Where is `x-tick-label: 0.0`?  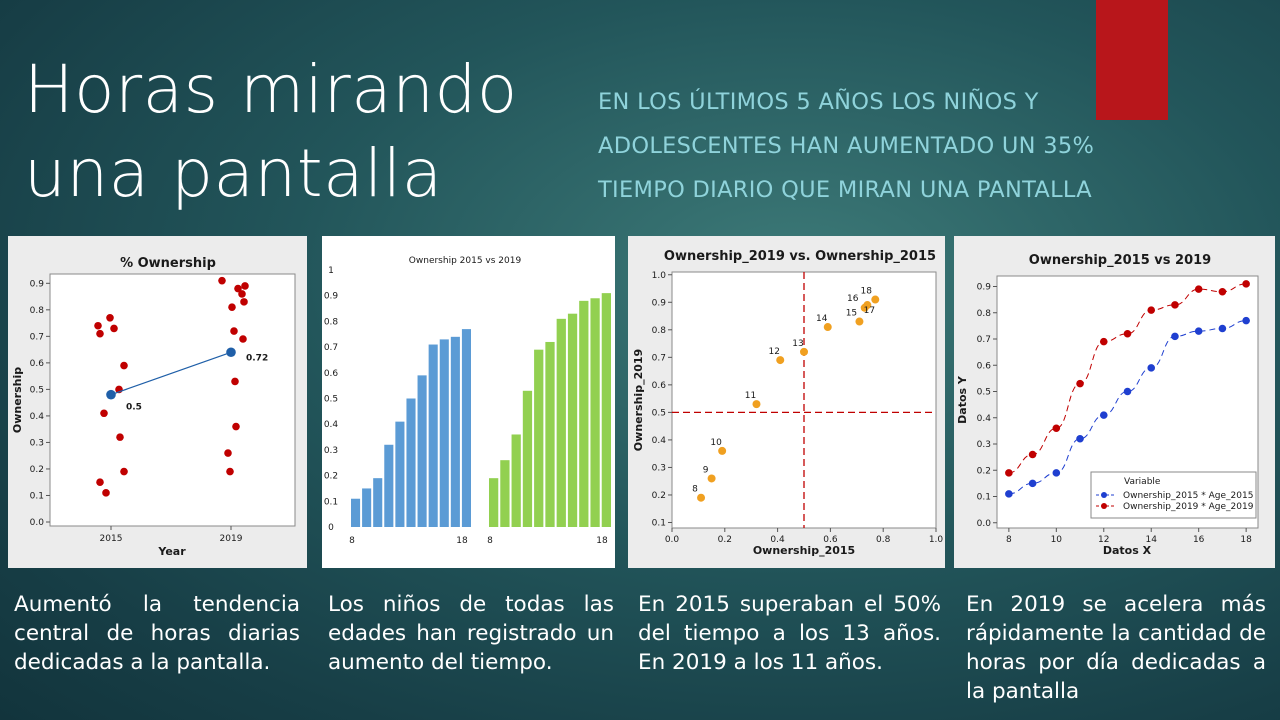
x-tick-label: 0.0 is located at coordinates (672, 540).